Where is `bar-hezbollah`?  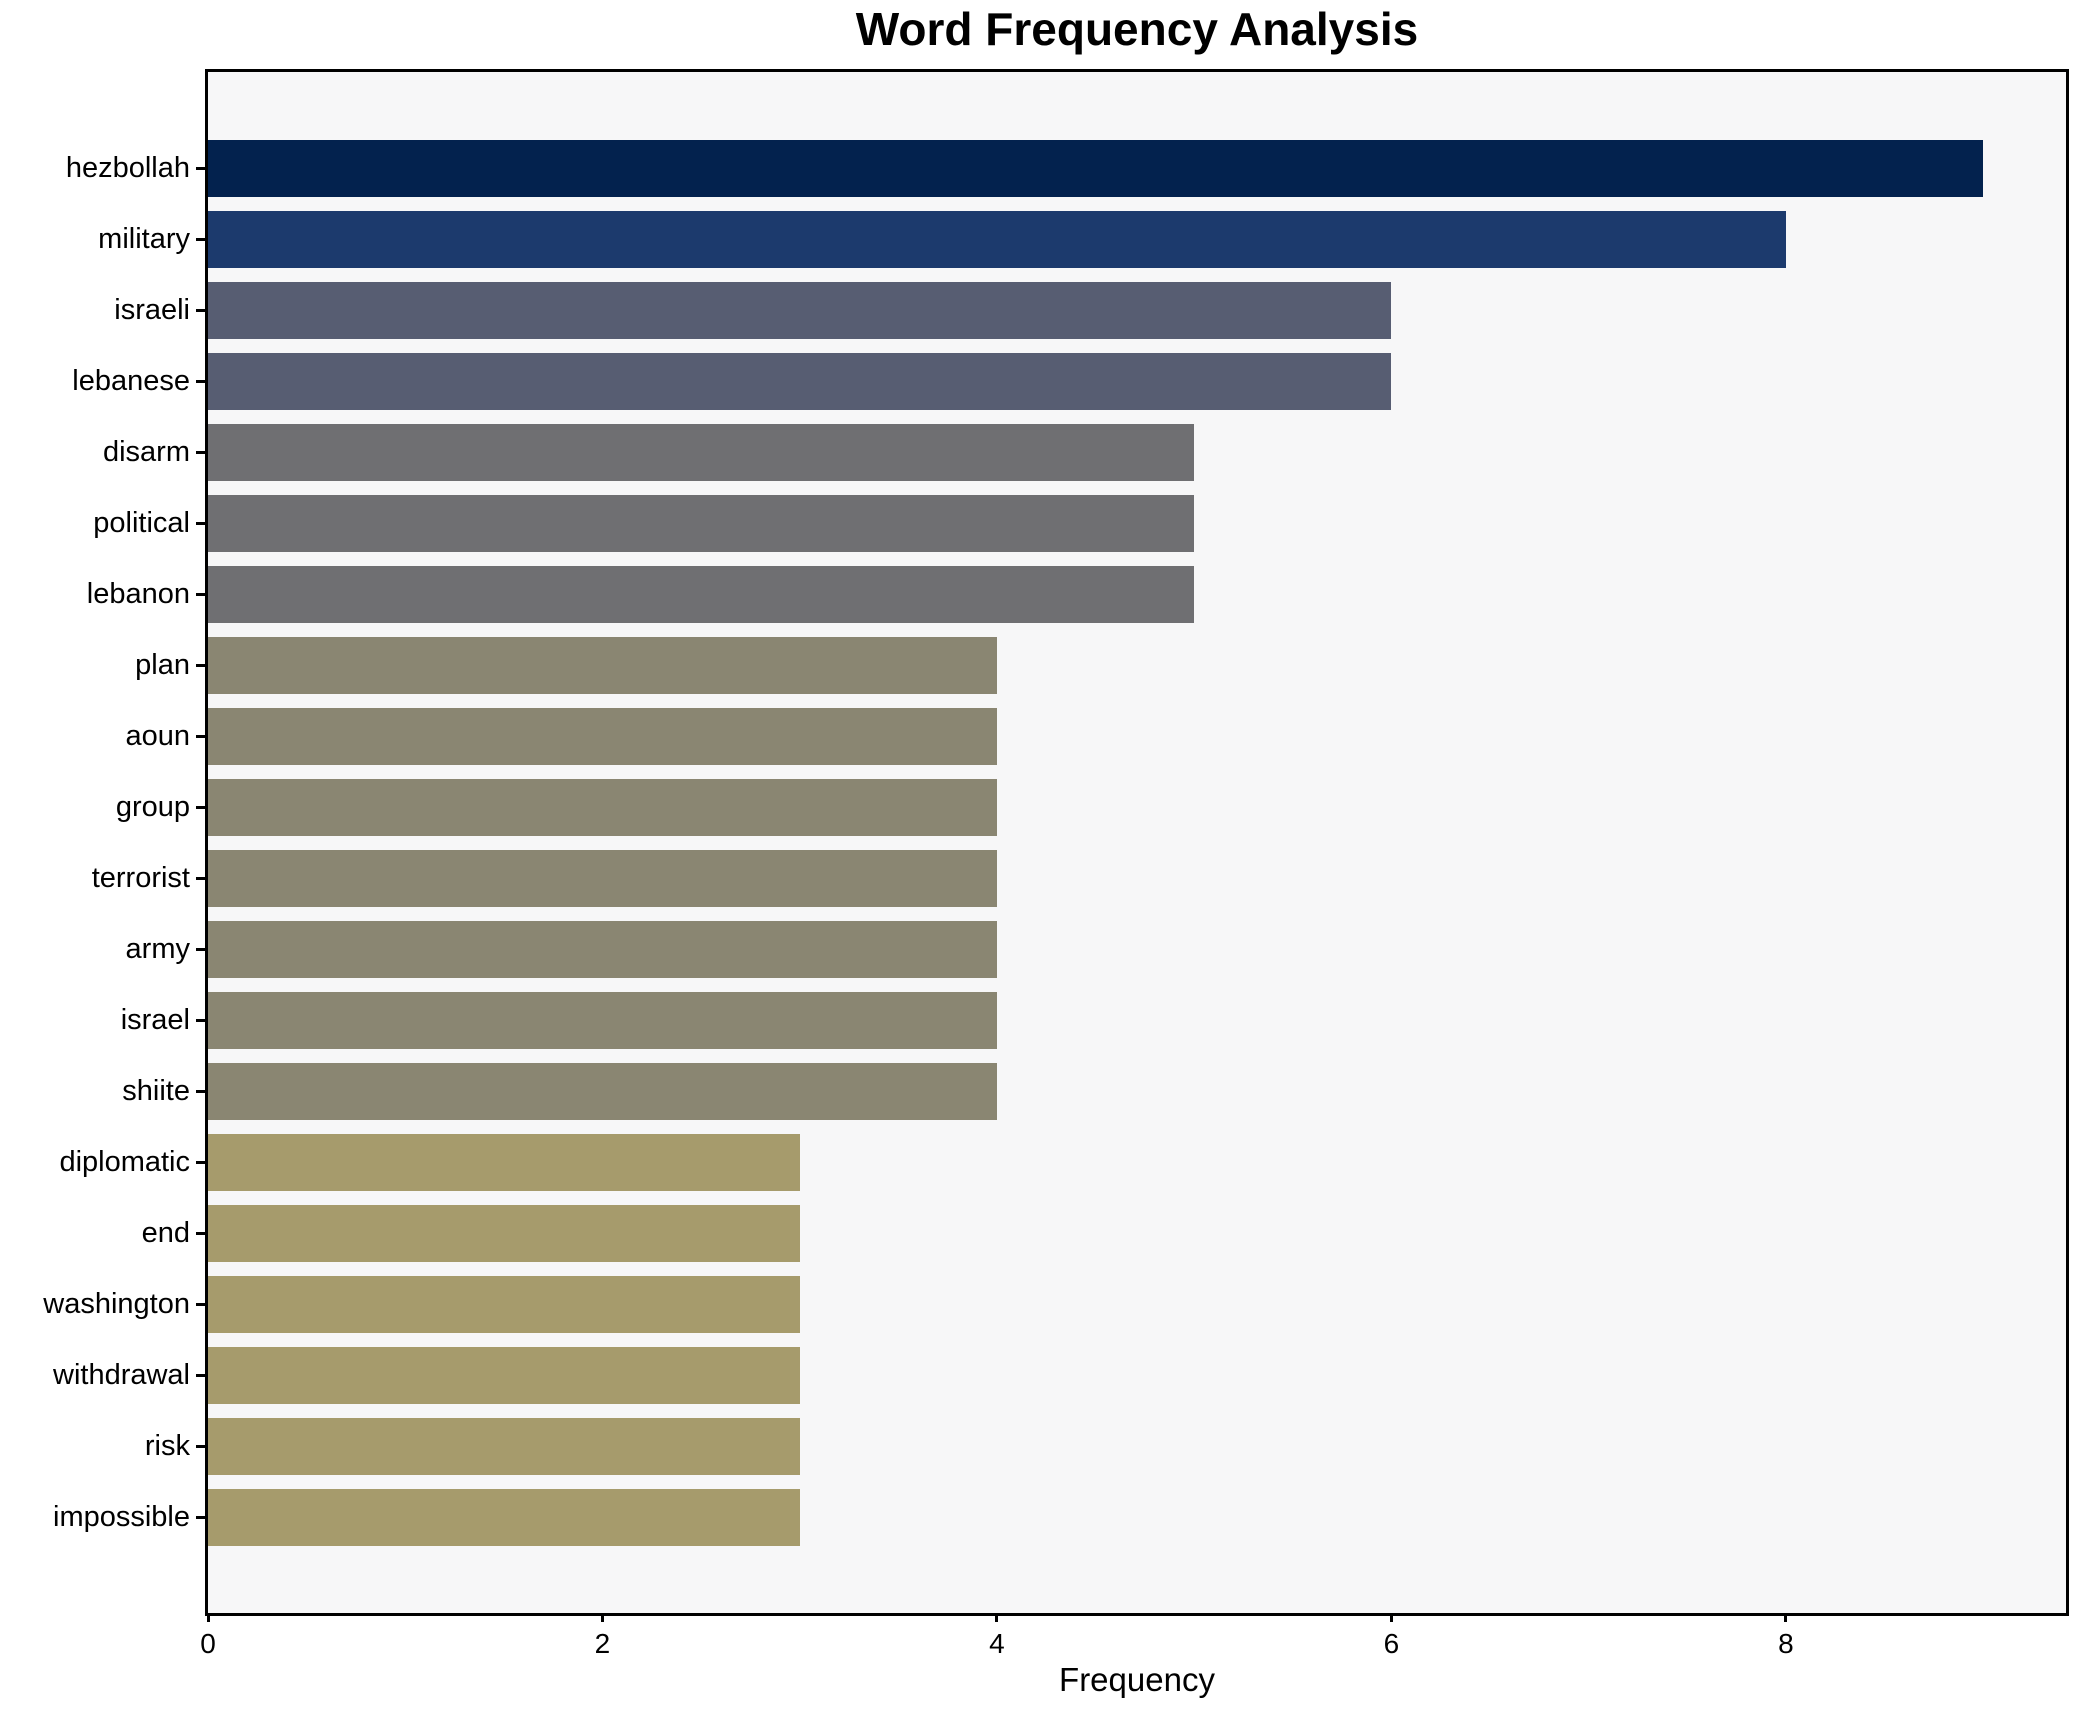
bar-hezbollah is located at coordinates (1096, 168).